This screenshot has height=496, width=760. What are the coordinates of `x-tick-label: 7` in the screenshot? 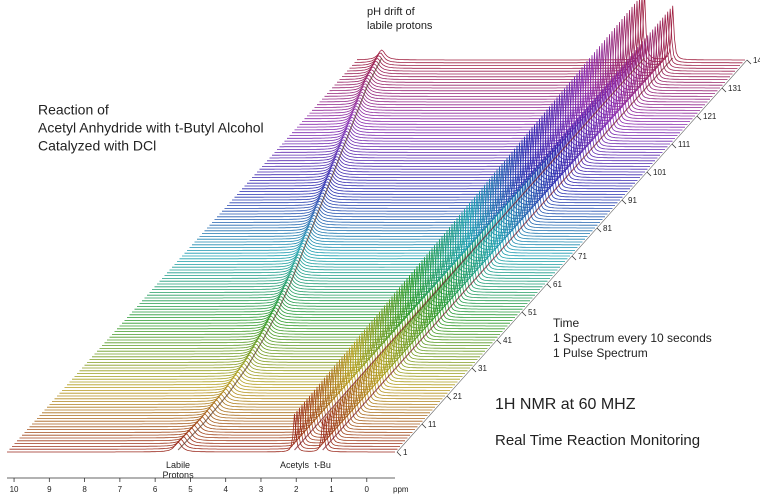 It's located at (120, 489).